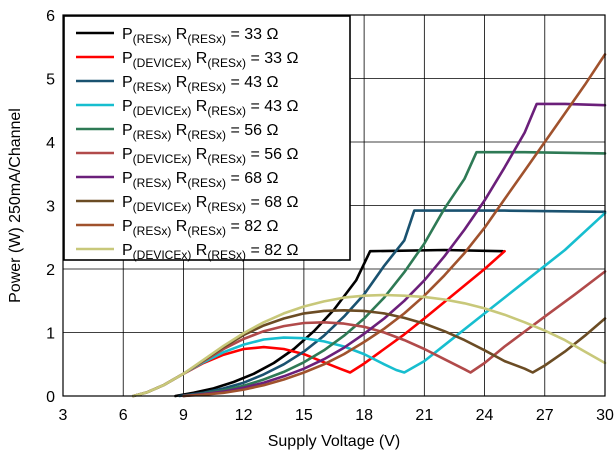 The height and width of the screenshot is (455, 616). What do you see at coordinates (15, 205) in the screenshot?
I see `y-axis-title: Power (W) 250mA/Channel` at bounding box center [15, 205].